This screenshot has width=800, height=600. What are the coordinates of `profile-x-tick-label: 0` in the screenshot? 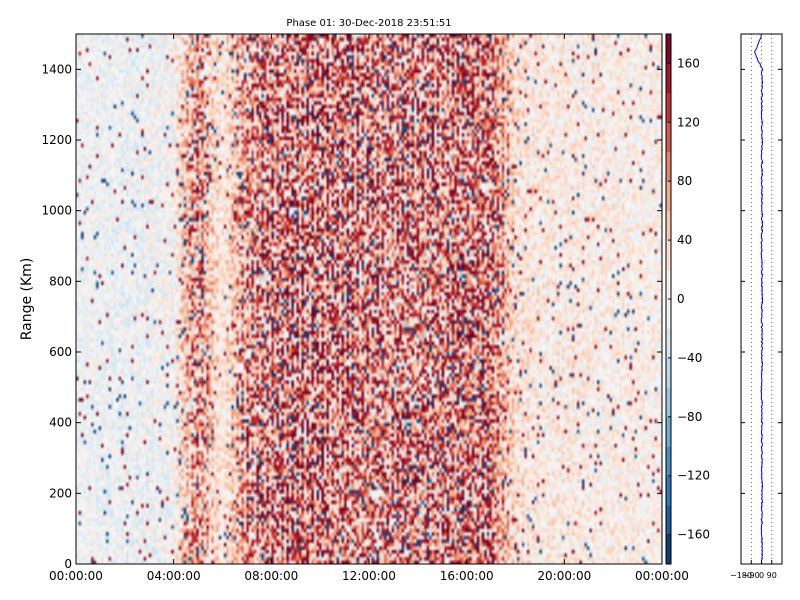 It's located at (761, 575).